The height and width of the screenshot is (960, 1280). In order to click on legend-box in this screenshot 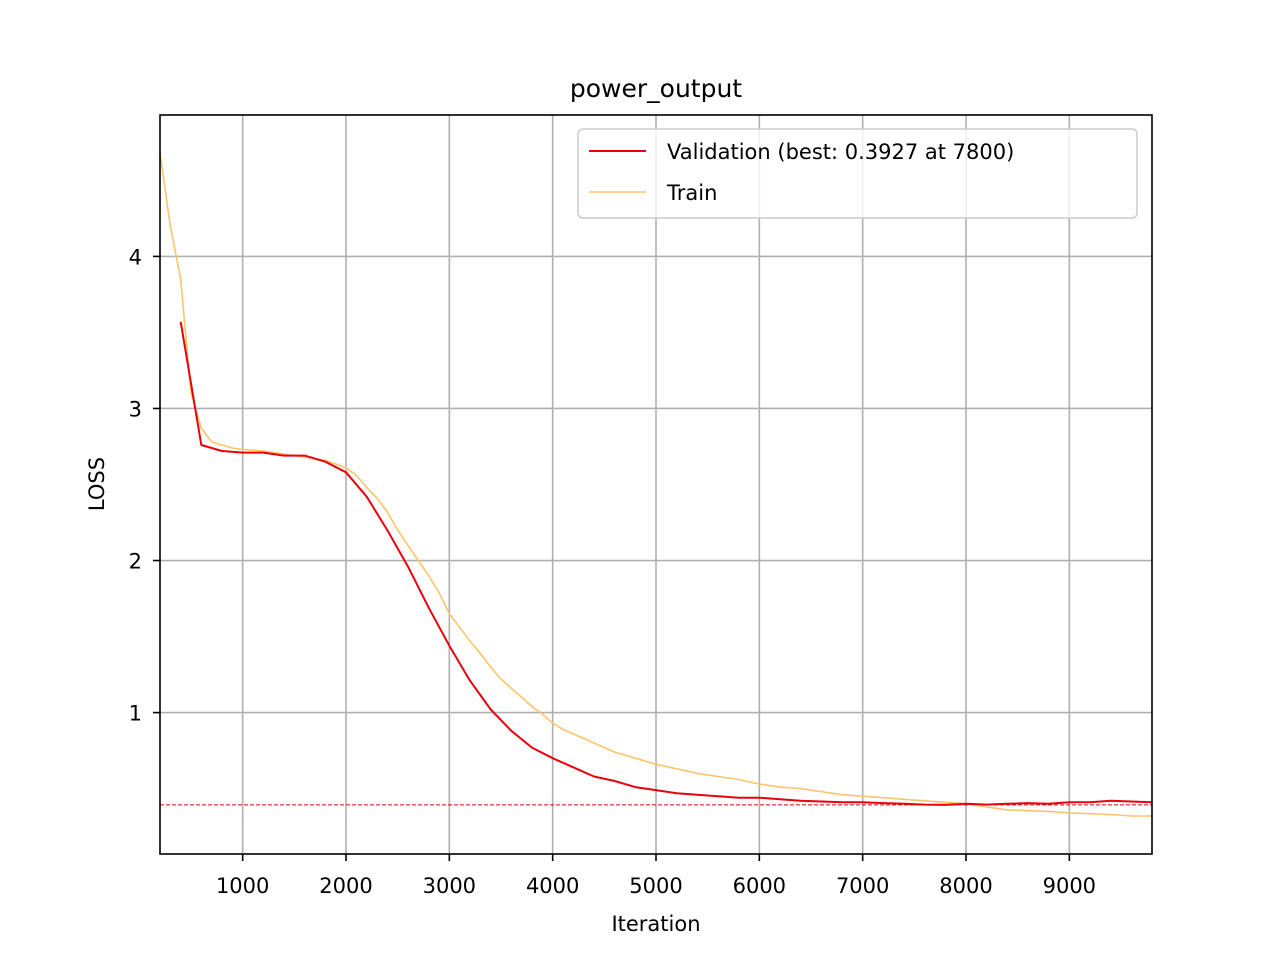, I will do `click(857, 173)`.